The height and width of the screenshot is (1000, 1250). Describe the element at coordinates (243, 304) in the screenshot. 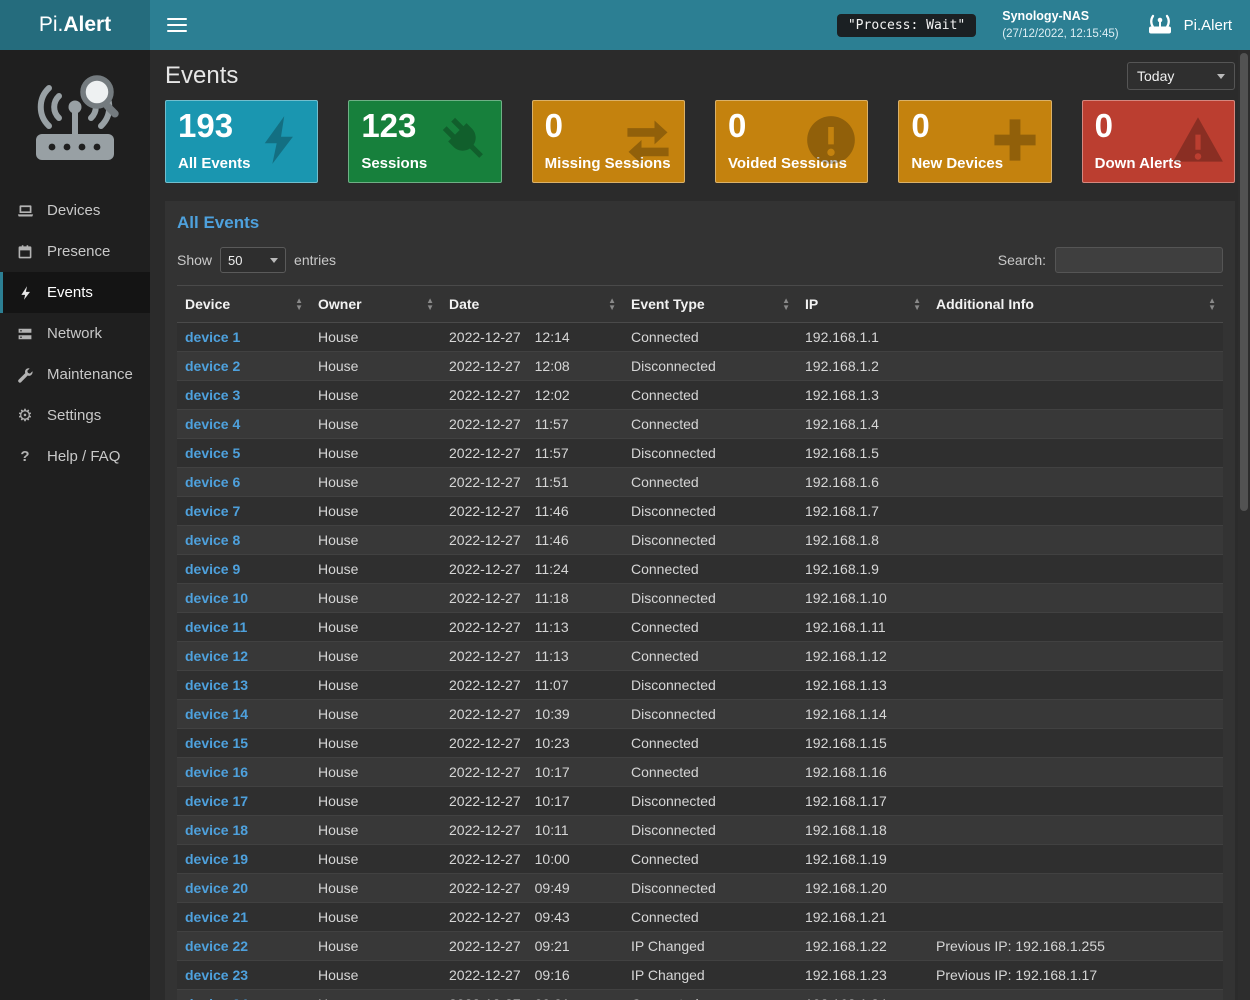

I see `column-header-device: Device ▲ ▼` at that location.